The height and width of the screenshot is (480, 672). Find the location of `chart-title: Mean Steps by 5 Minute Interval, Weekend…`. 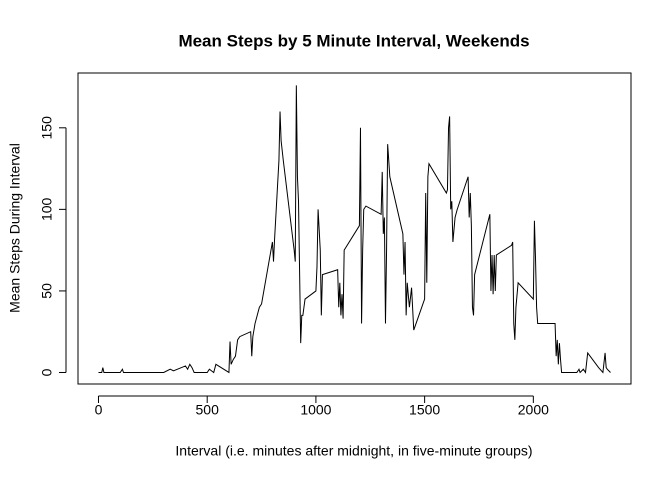

chart-title: Mean Steps by 5 Minute Interval, Weekend… is located at coordinates (353, 40).